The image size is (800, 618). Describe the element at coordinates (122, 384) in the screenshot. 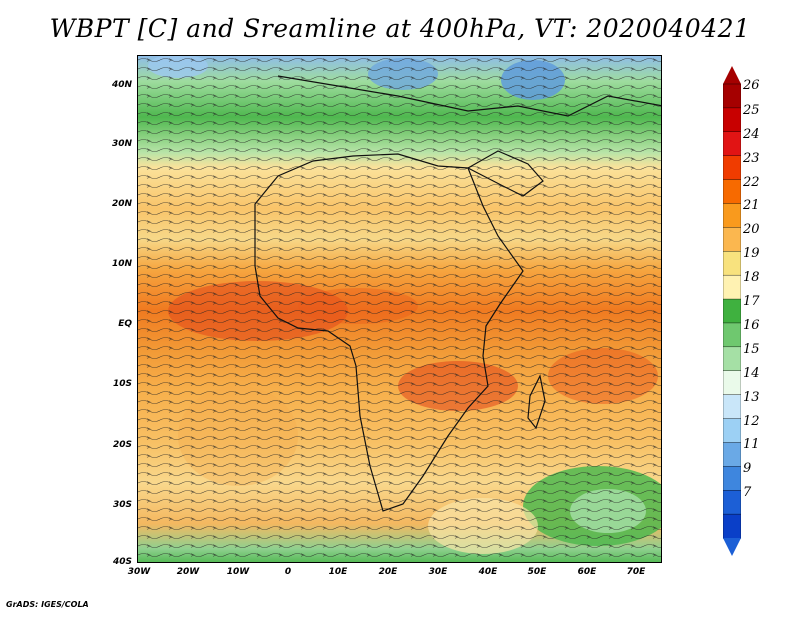

I see `lat-label-10s: 10S` at that location.